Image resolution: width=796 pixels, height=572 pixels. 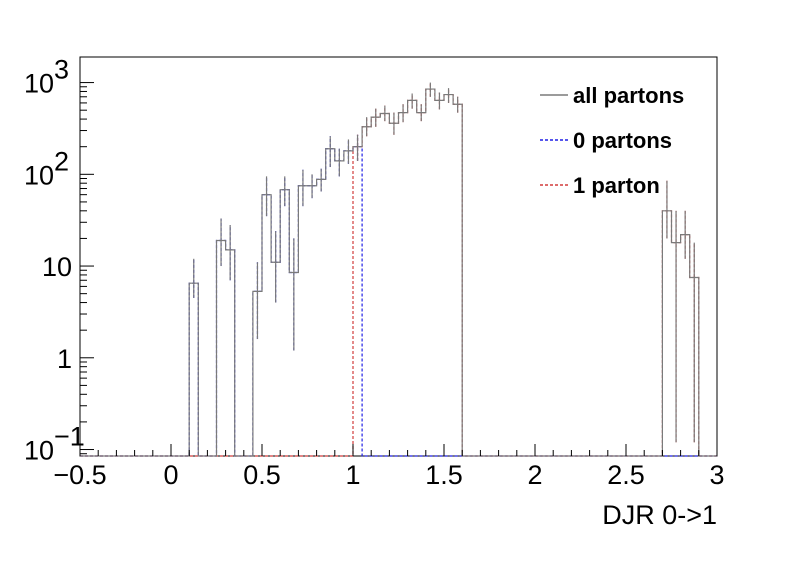 I want to click on x-axis-title: DJR 0->1, so click(x=659, y=515).